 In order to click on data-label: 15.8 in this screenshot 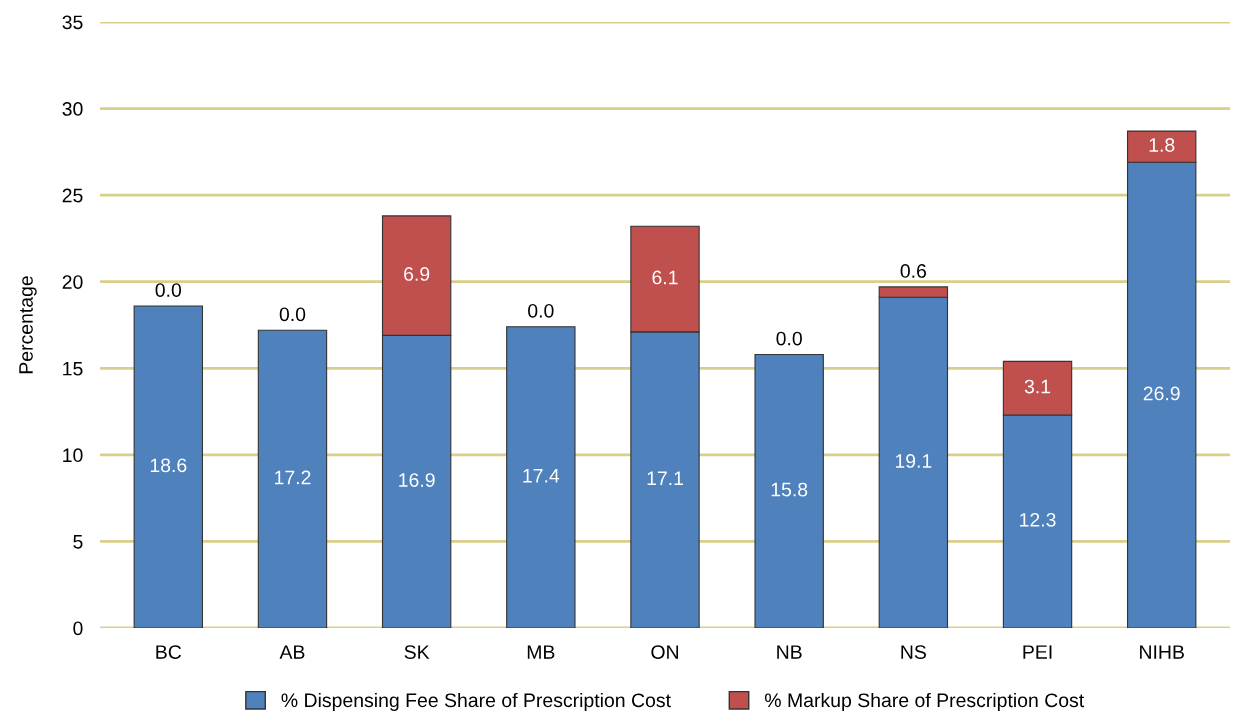, I will do `click(789, 489)`.